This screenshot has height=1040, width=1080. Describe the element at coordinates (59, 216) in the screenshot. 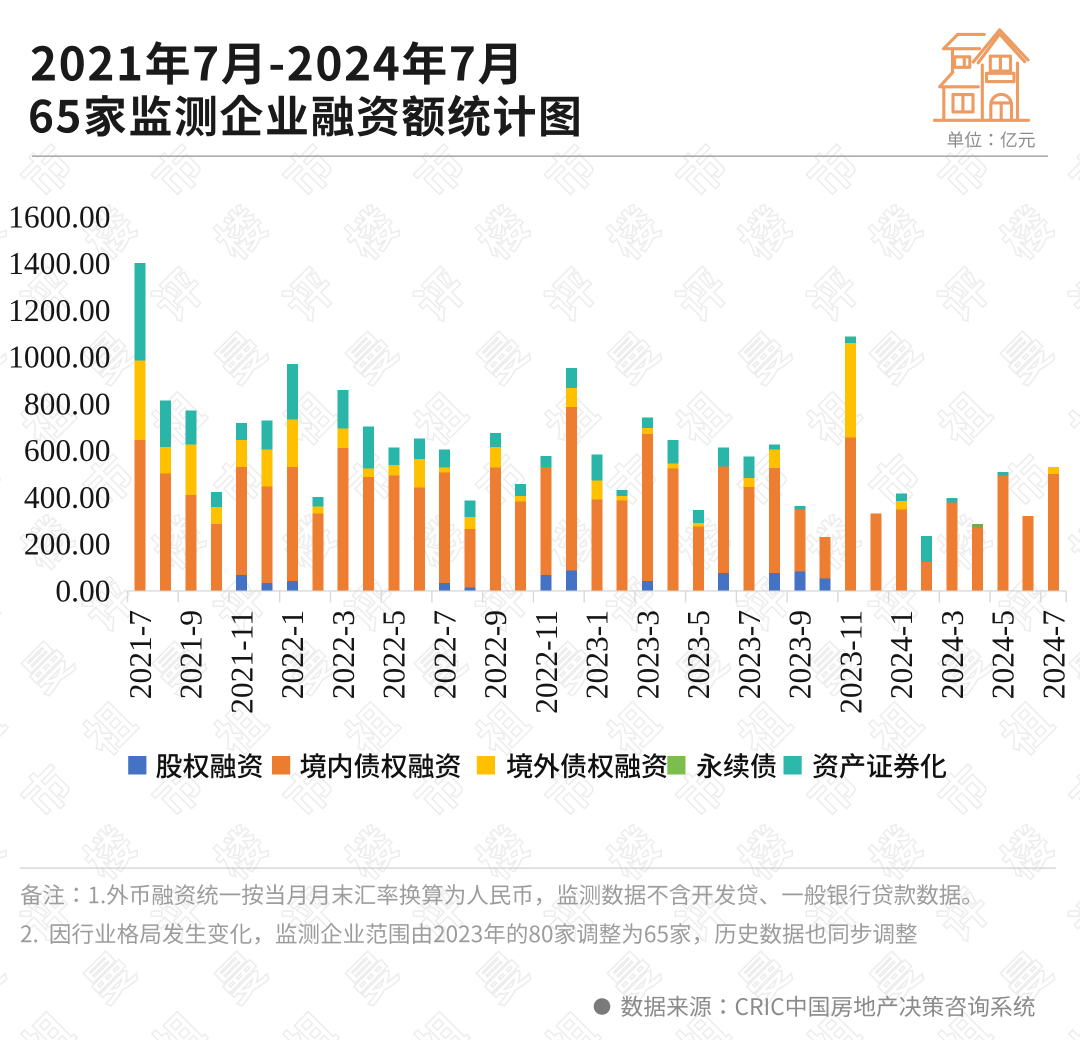

I see `svg-text: 1600.00` at that location.